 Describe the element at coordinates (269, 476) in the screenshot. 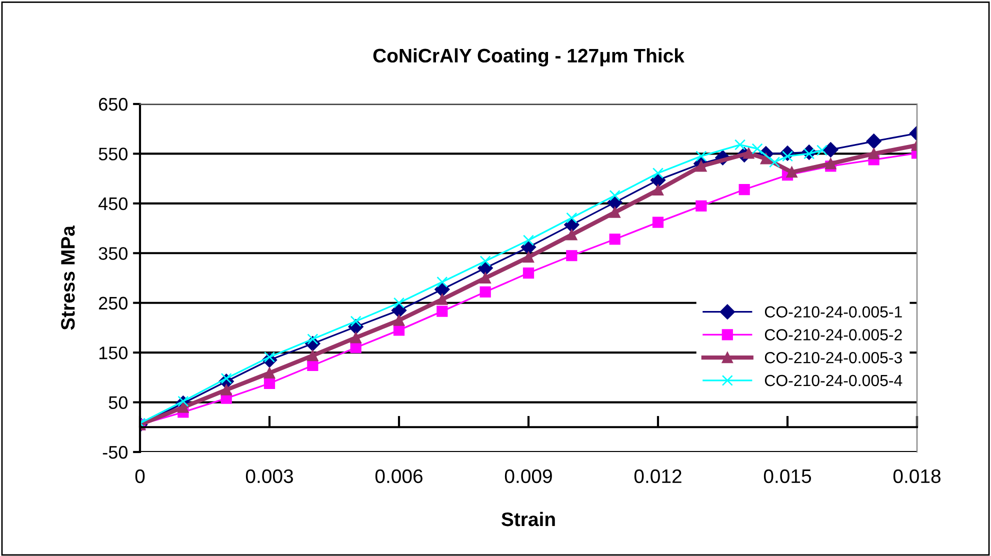

I see `x-tick-label: 0.003` at that location.